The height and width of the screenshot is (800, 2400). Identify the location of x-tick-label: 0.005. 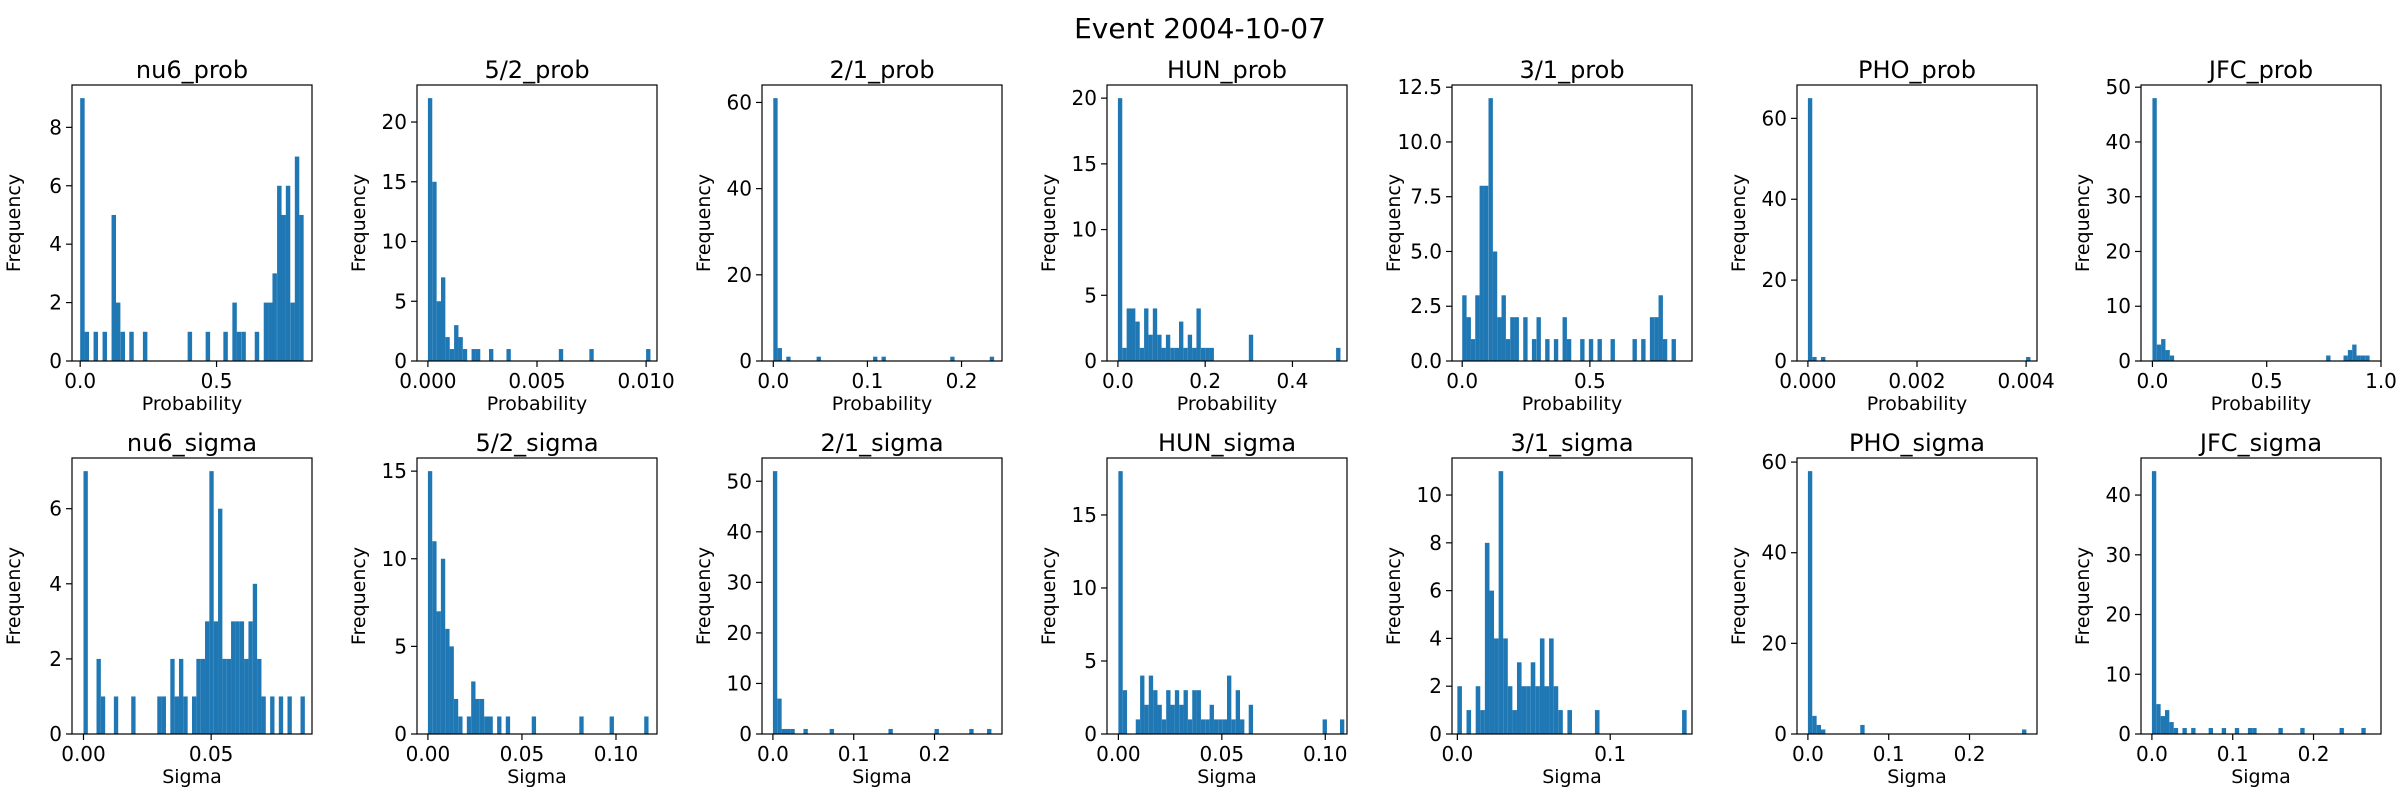
(536, 381).